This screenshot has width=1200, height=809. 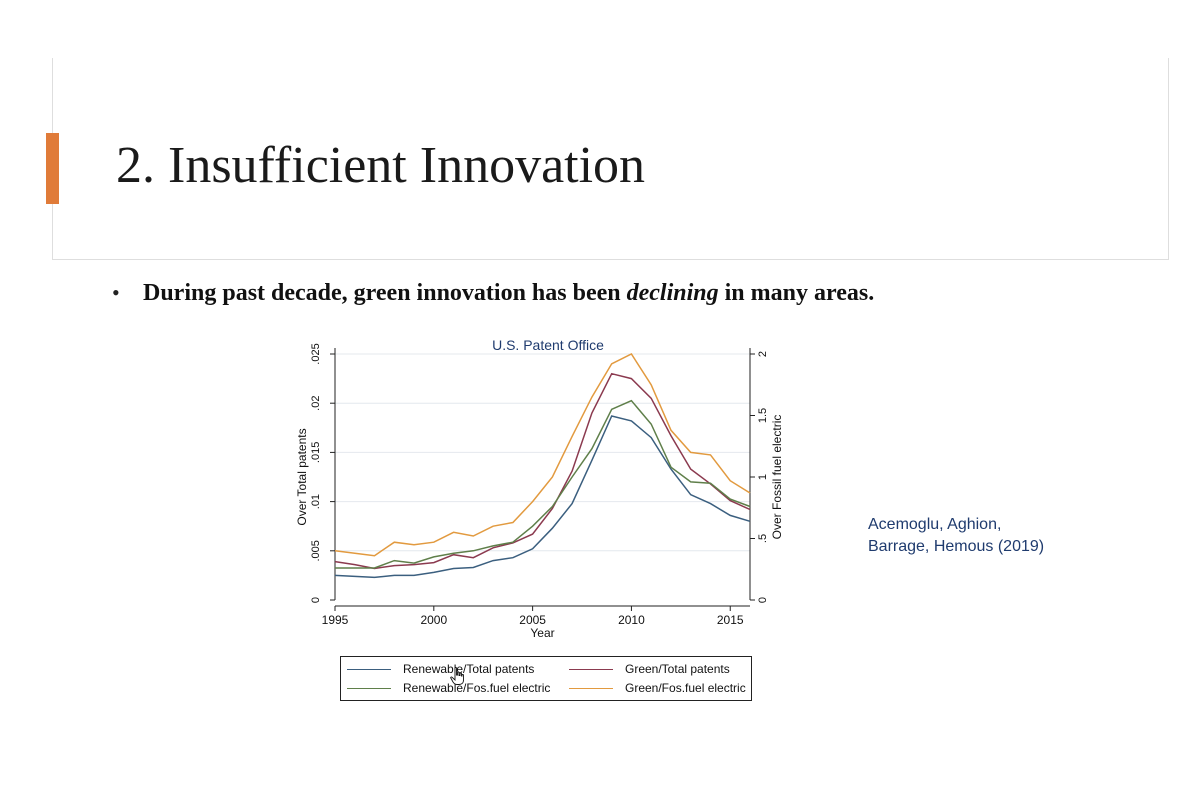 What do you see at coordinates (796, 293) in the screenshot?
I see `bullet-text-end: in many areas.` at bounding box center [796, 293].